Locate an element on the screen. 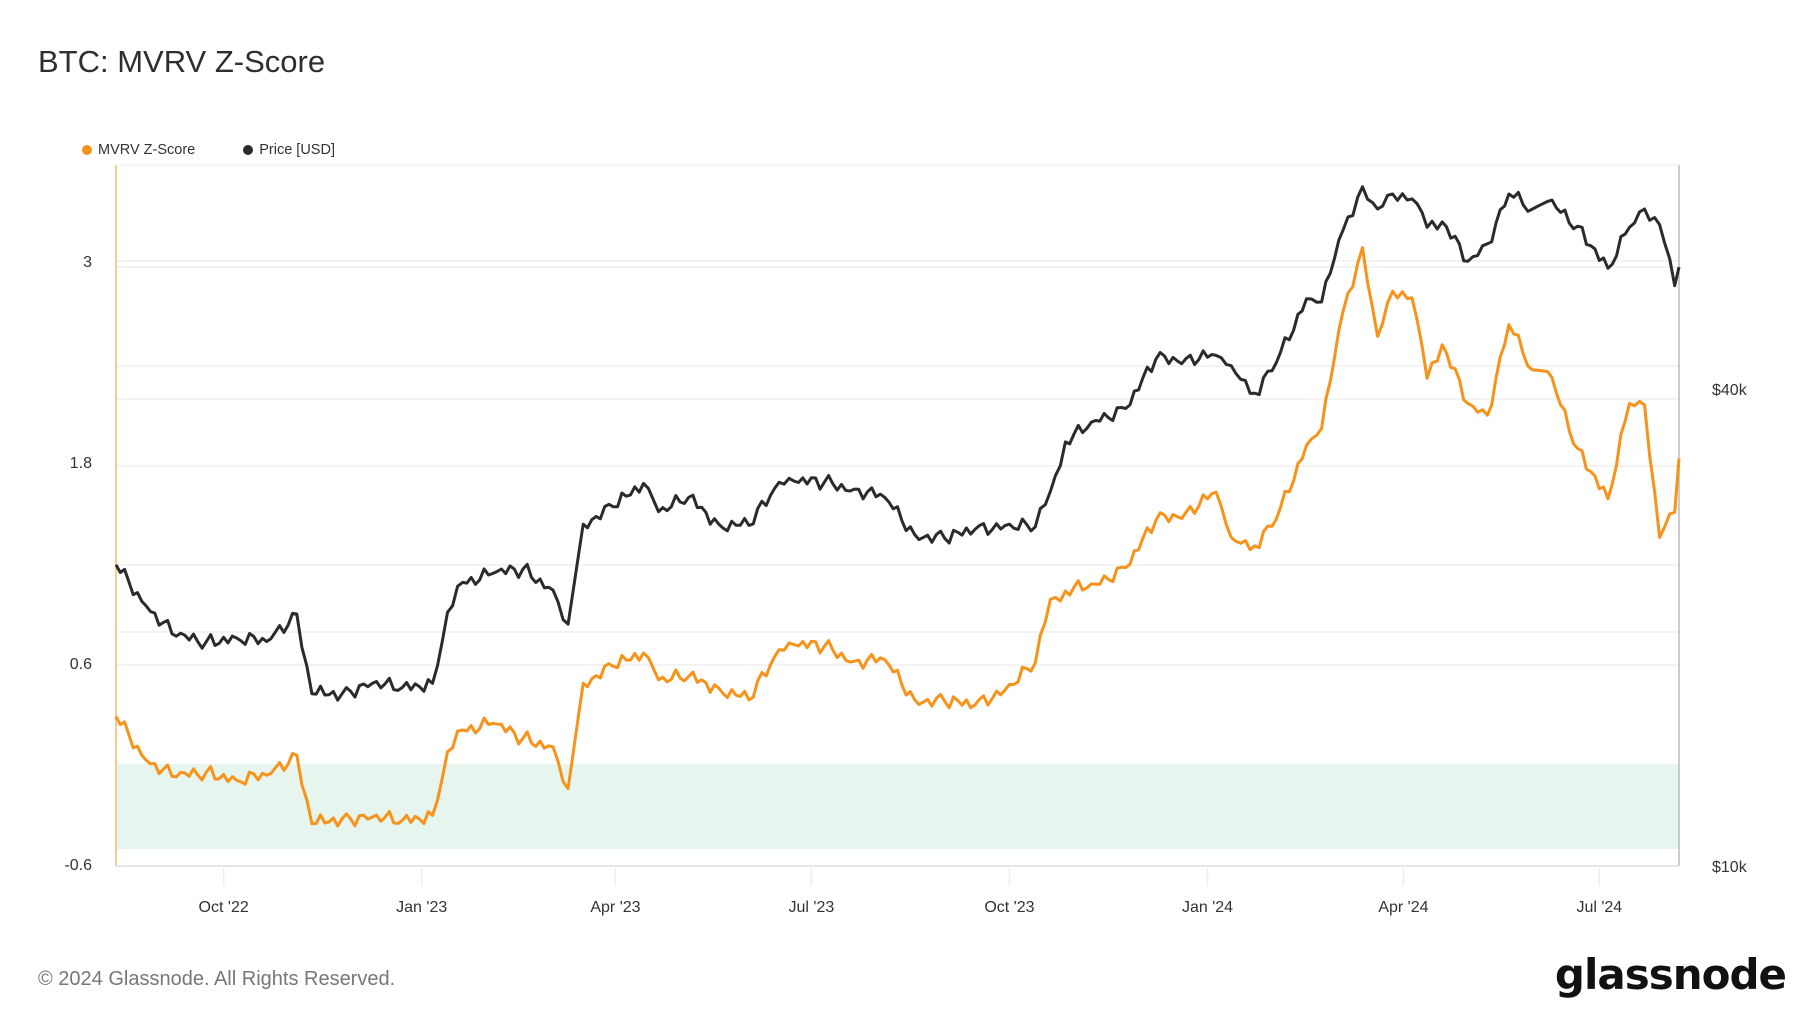  svg-text: -0.6 is located at coordinates (78, 865).